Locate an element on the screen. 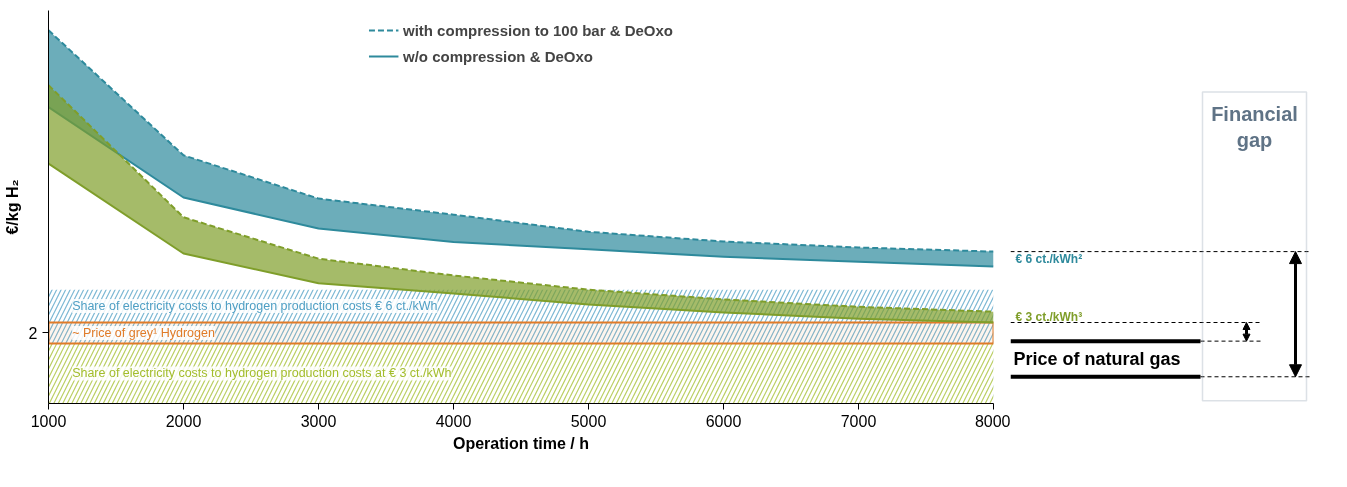  x-tick-label: 4000 is located at coordinates (453, 421).